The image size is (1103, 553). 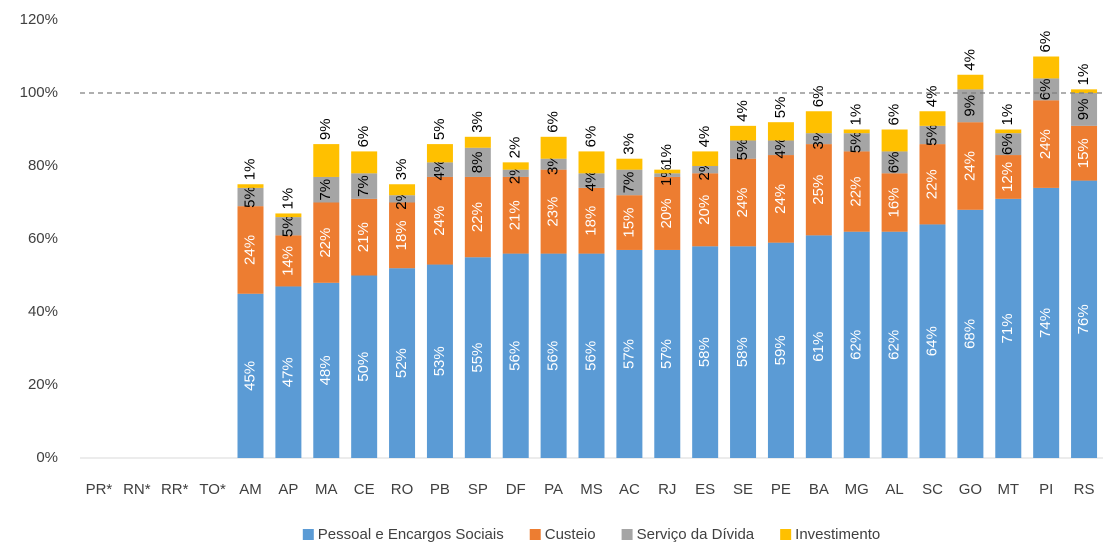 What do you see at coordinates (137, 489) in the screenshot?
I see `x-tick-label: RN*` at bounding box center [137, 489].